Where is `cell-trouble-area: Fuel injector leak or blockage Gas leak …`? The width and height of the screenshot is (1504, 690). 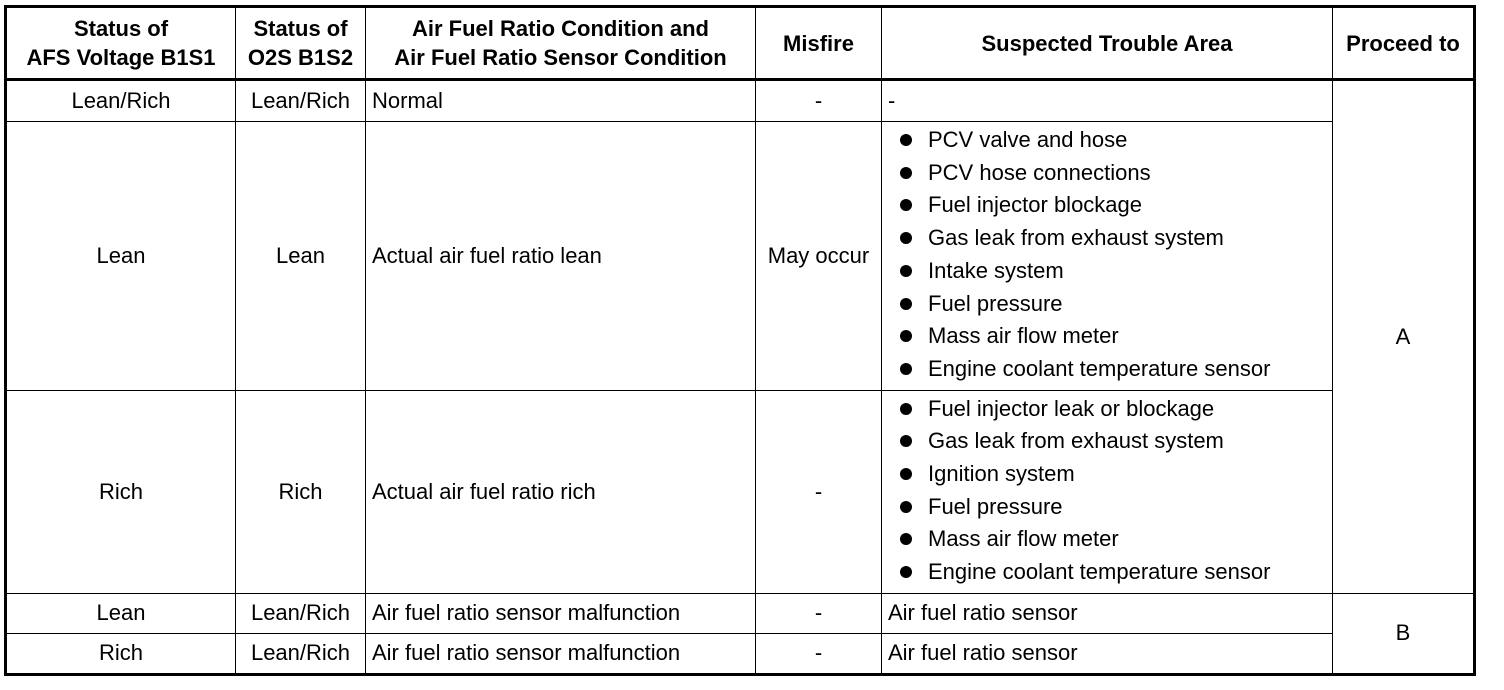 cell-trouble-area: Fuel injector leak or blockage Gas leak … is located at coordinates (1107, 491).